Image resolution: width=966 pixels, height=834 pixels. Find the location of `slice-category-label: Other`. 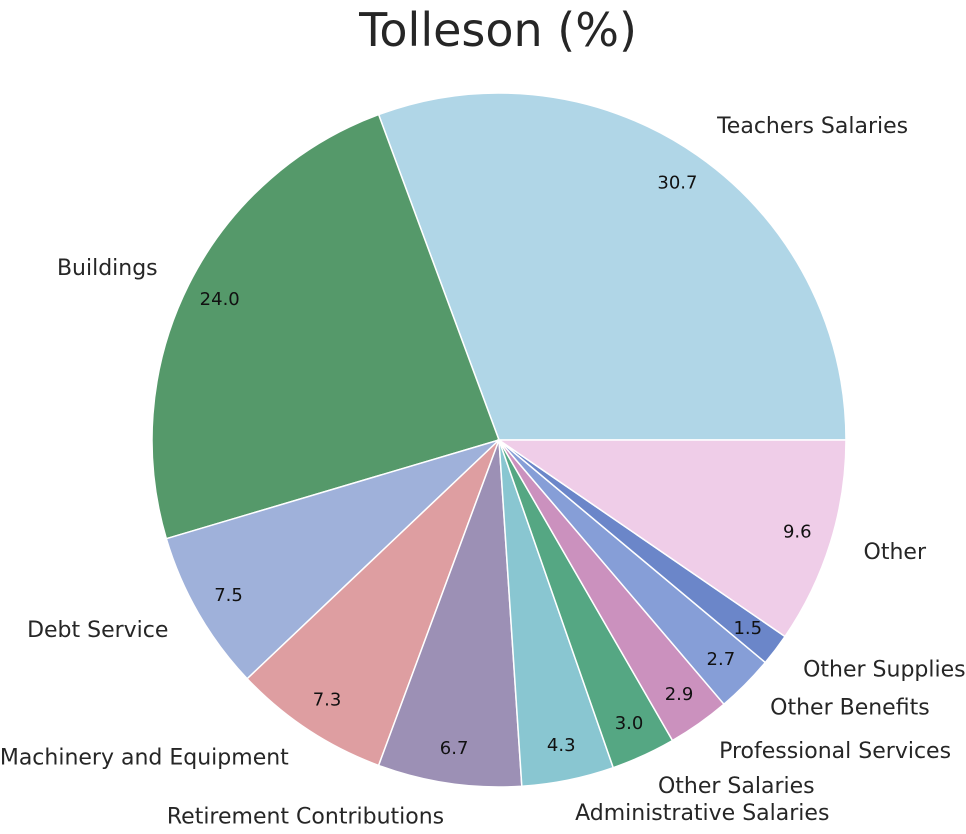

slice-category-label: Other is located at coordinates (895, 552).